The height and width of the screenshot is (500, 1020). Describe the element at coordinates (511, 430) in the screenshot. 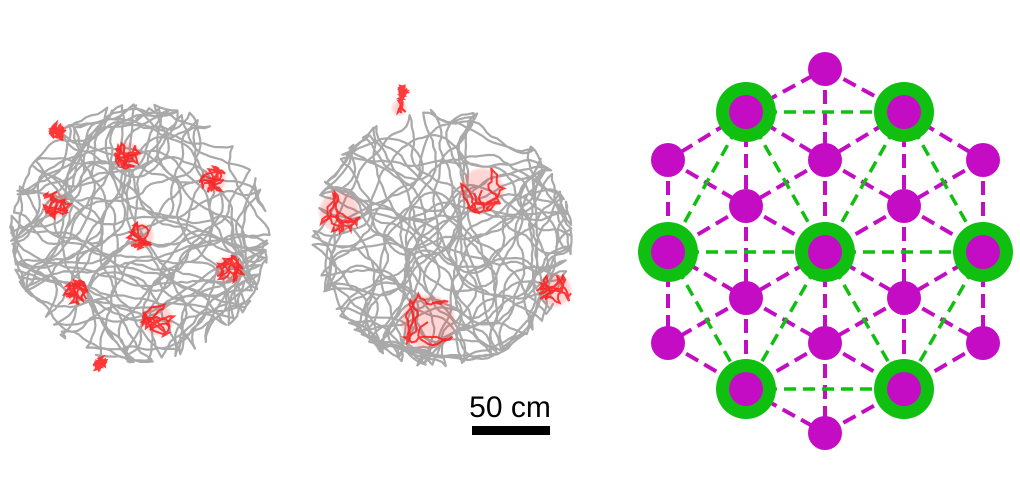

I see `scale-bar-line` at that location.